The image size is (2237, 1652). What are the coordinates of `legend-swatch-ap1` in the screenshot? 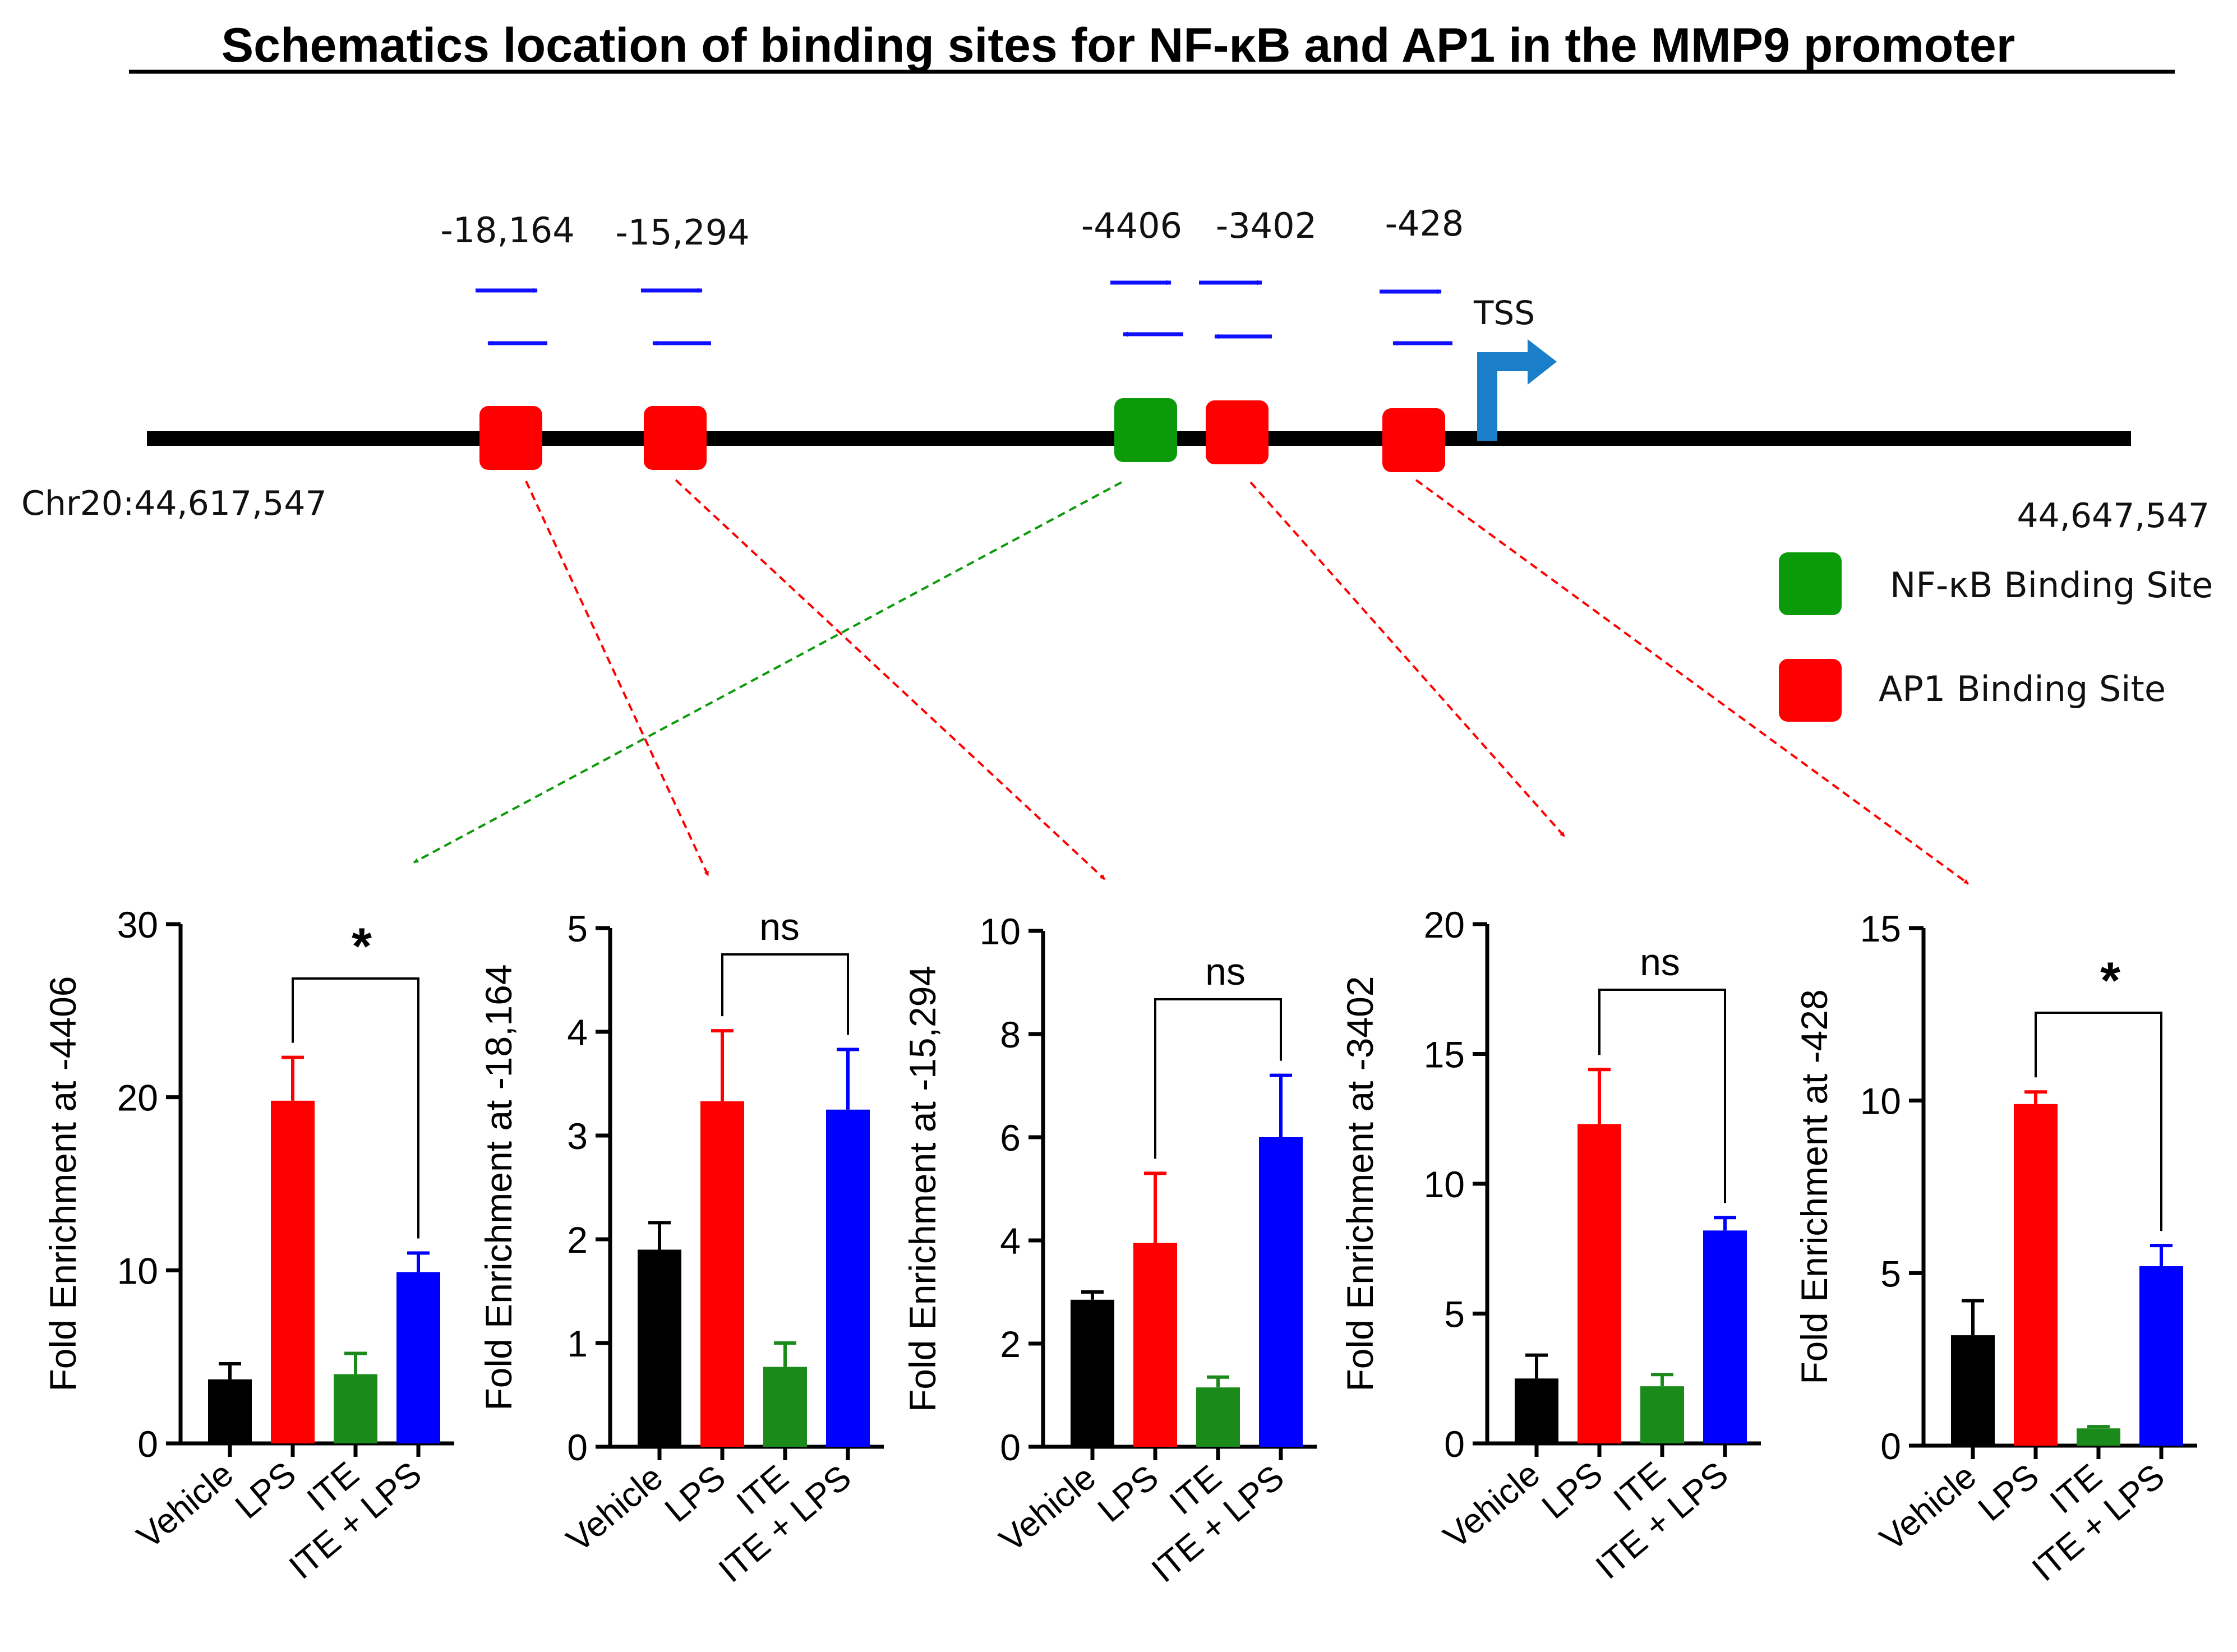 It's located at (1810, 690).